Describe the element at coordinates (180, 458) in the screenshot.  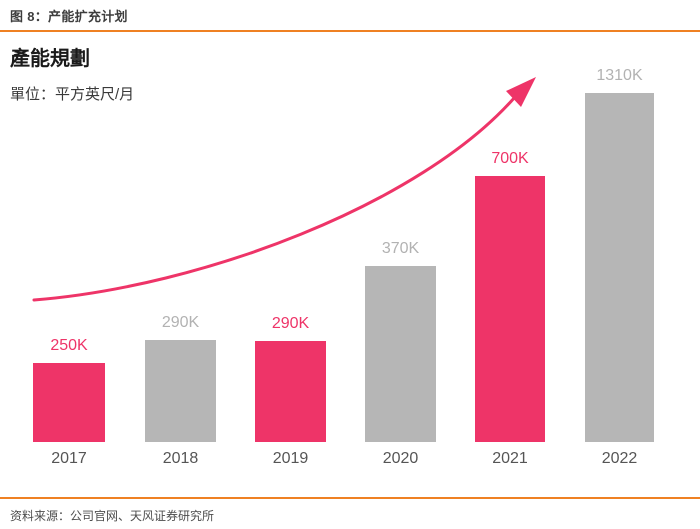
I see `bar-year-label: 2018` at that location.